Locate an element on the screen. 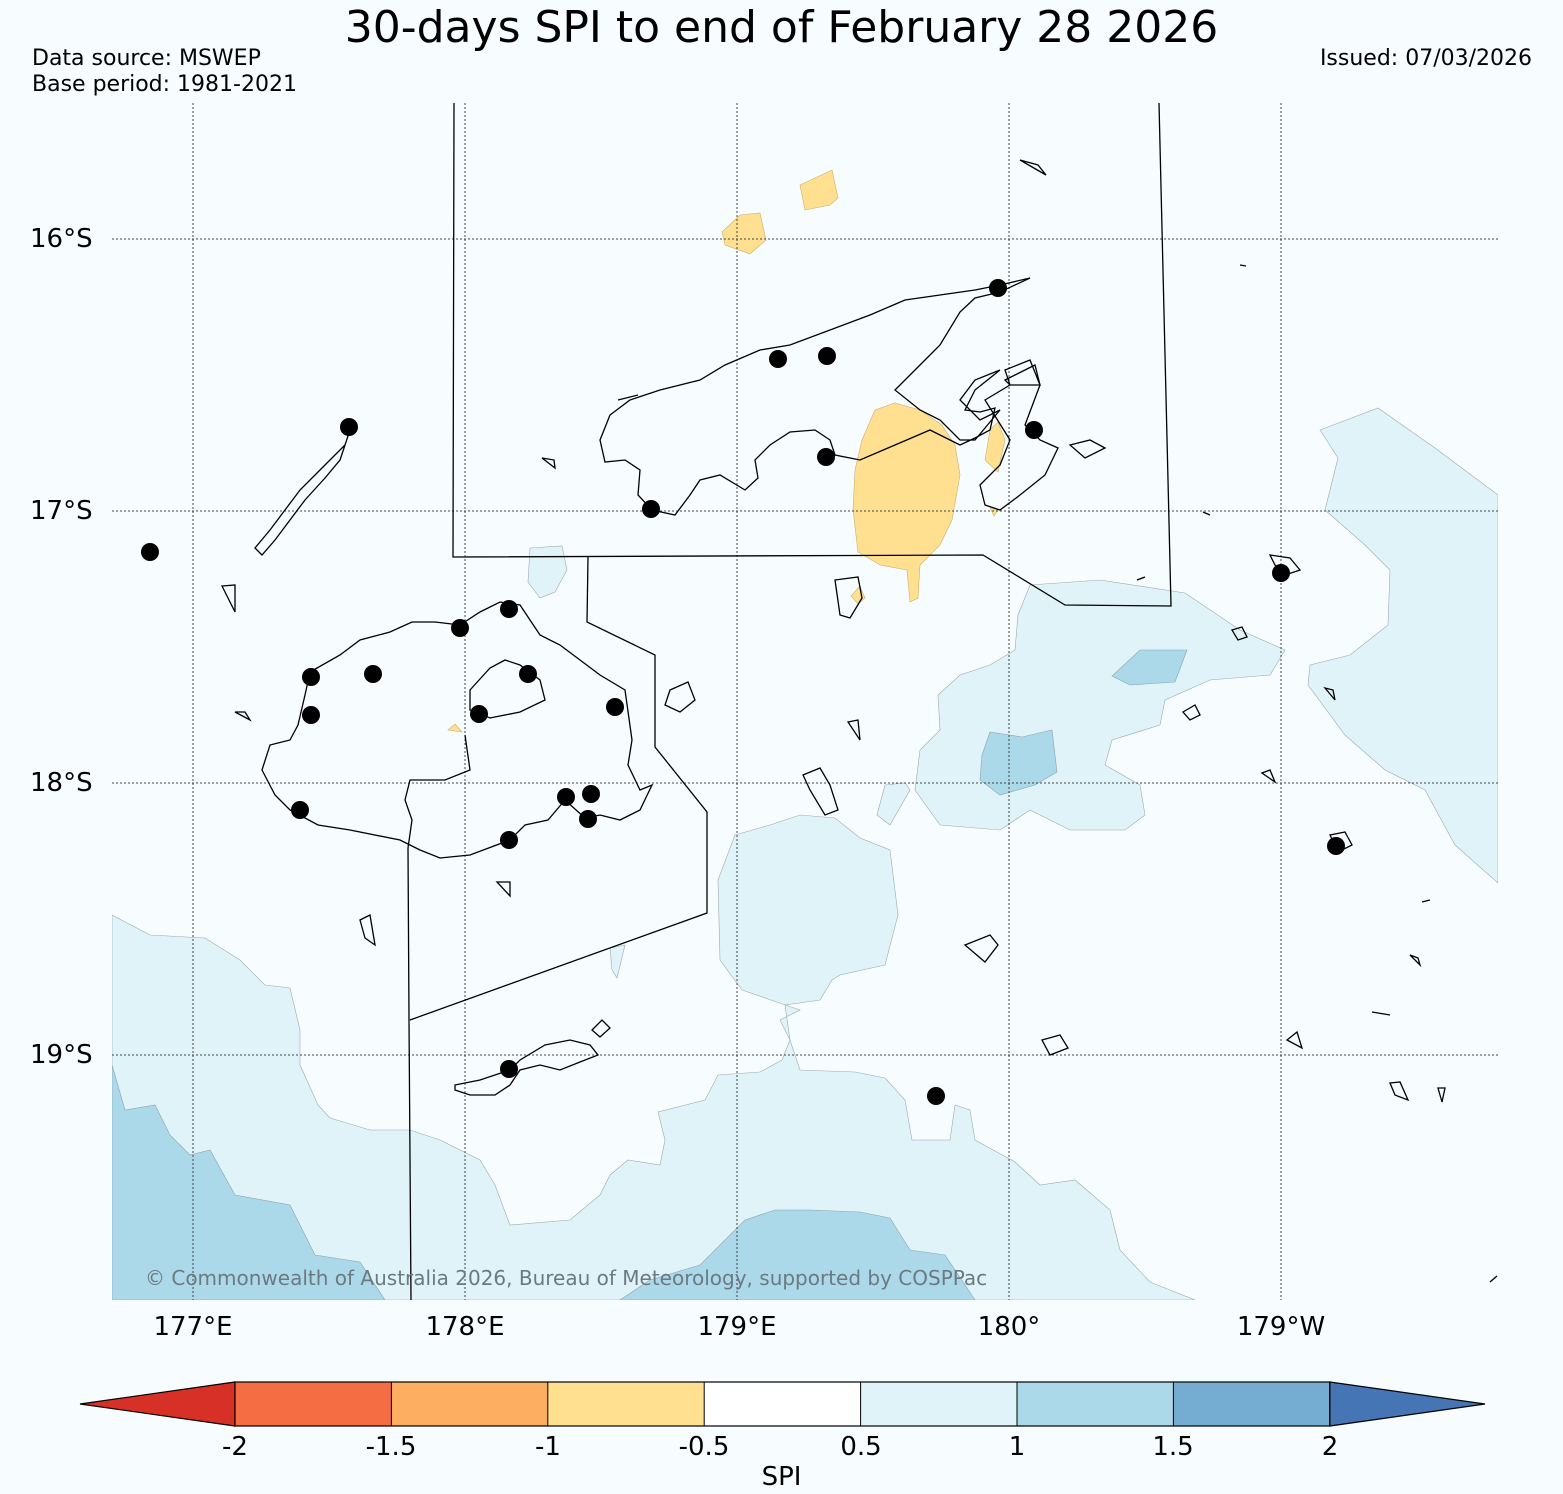 The width and height of the screenshot is (1563, 1494). coast-yasawa is located at coordinates (302, 492).